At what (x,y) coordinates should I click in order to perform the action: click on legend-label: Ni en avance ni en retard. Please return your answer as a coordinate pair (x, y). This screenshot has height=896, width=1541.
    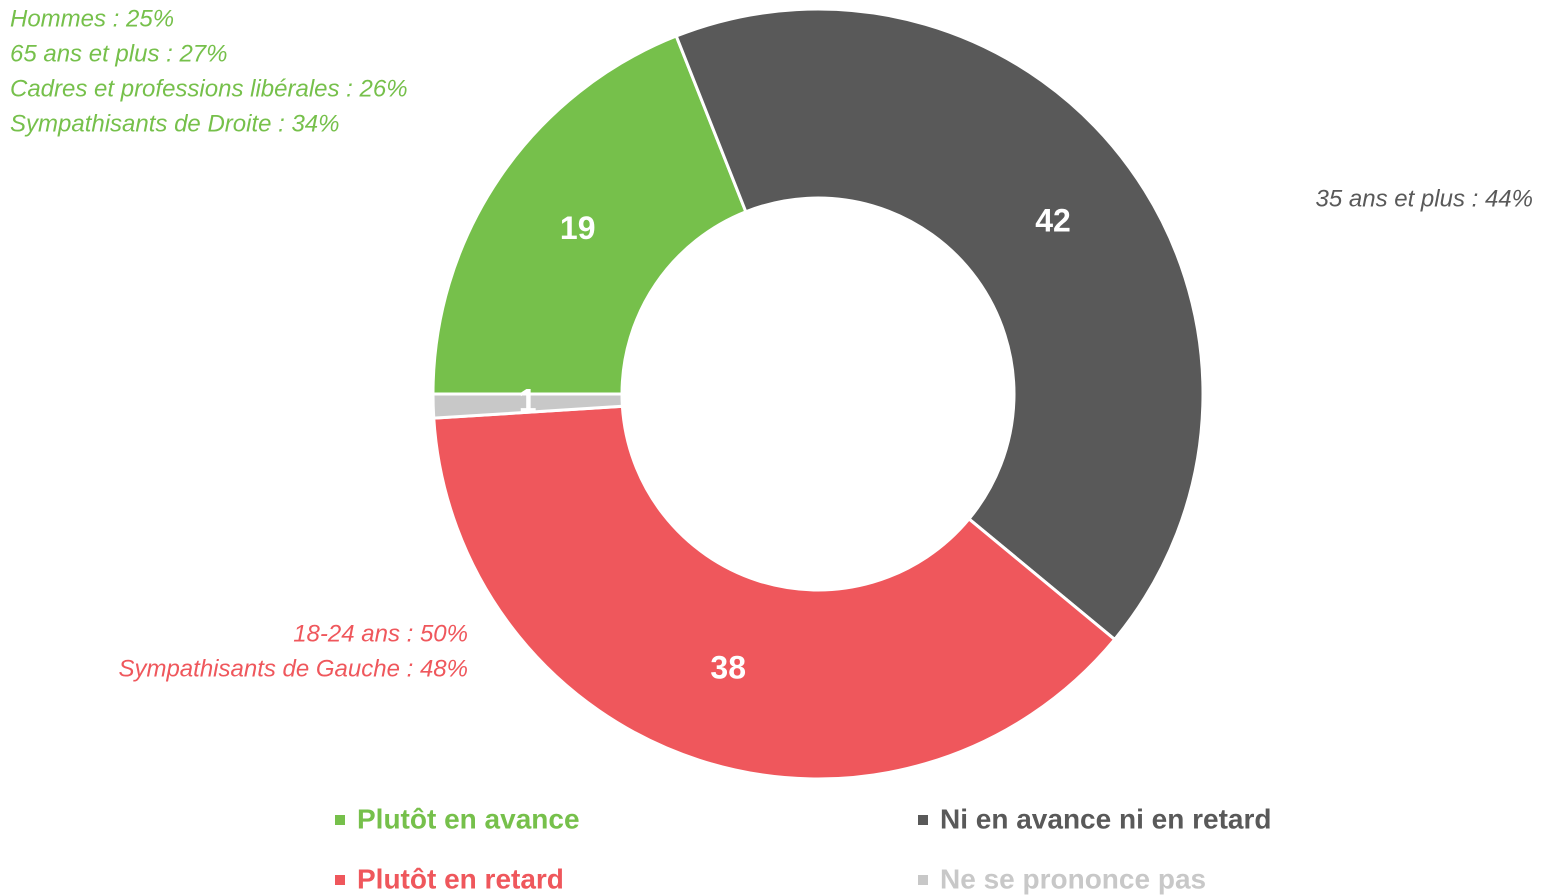
    Looking at the image, I should click on (1105, 818).